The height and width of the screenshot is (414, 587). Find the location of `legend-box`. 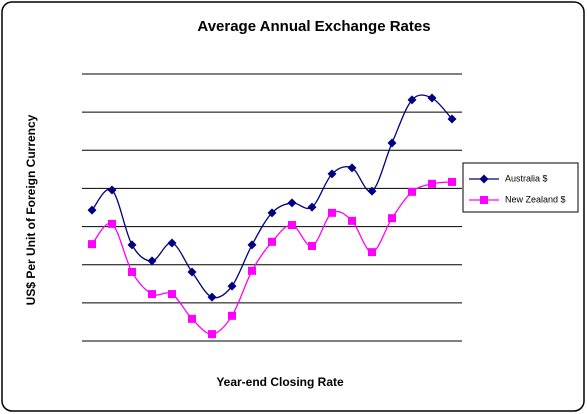

legend-box is located at coordinates (520, 187).